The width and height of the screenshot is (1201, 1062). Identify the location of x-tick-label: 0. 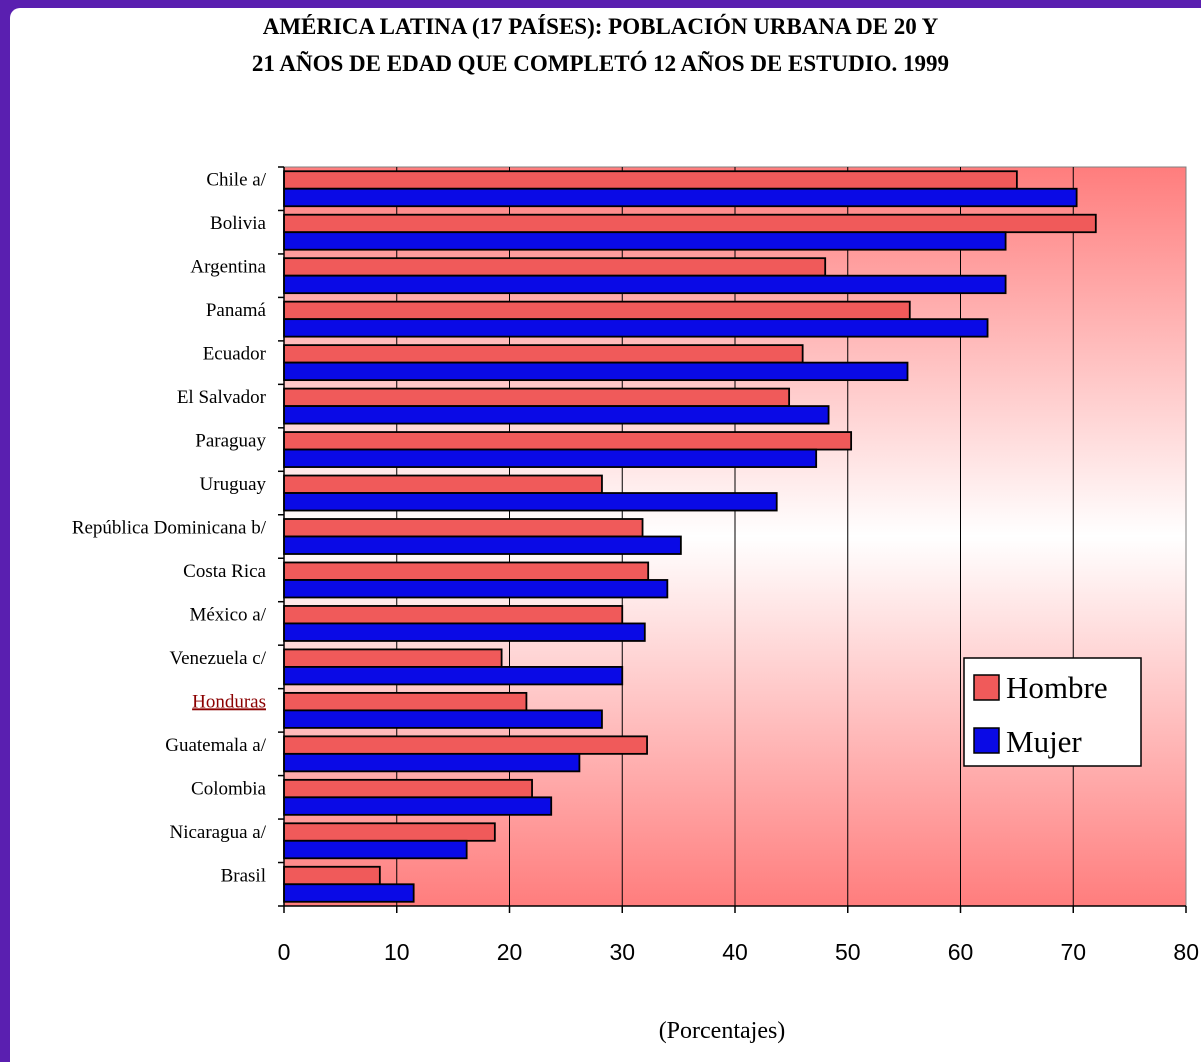
(284, 952).